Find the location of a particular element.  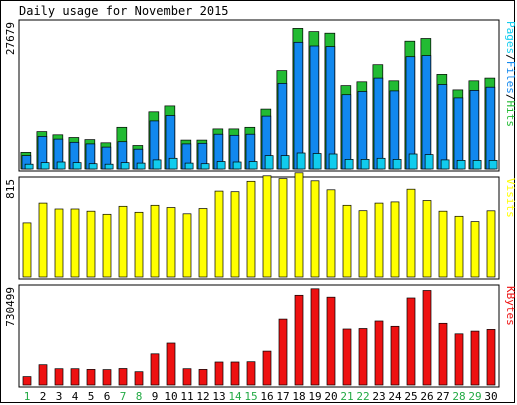

series-legend-label: KBytes is located at coordinates (510, 306).